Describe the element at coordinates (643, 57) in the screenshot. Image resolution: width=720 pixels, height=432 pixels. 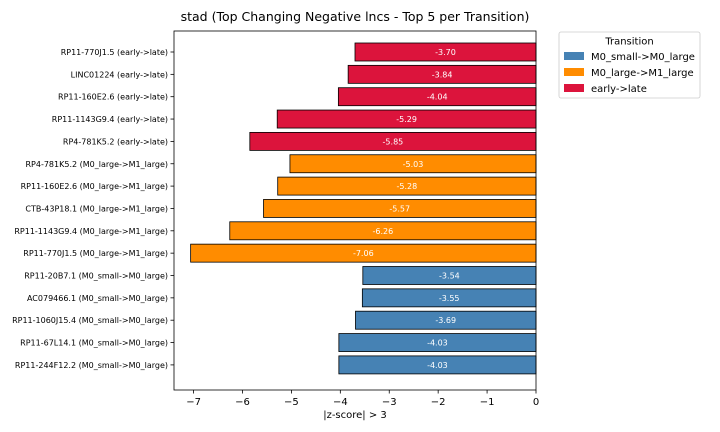
I see `legend-label: M0_small->M0_large` at that location.